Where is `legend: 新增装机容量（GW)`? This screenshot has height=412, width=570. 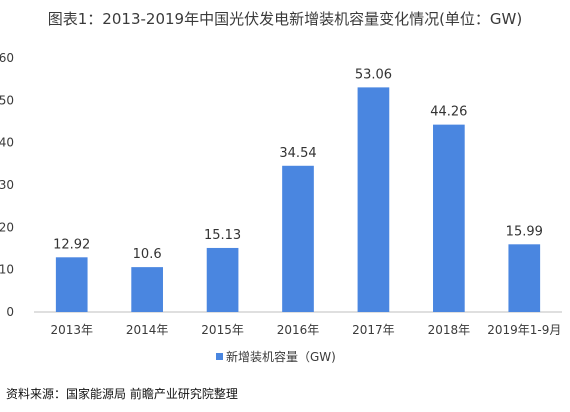 legend: 新增装机容量（GW) is located at coordinates (276, 356).